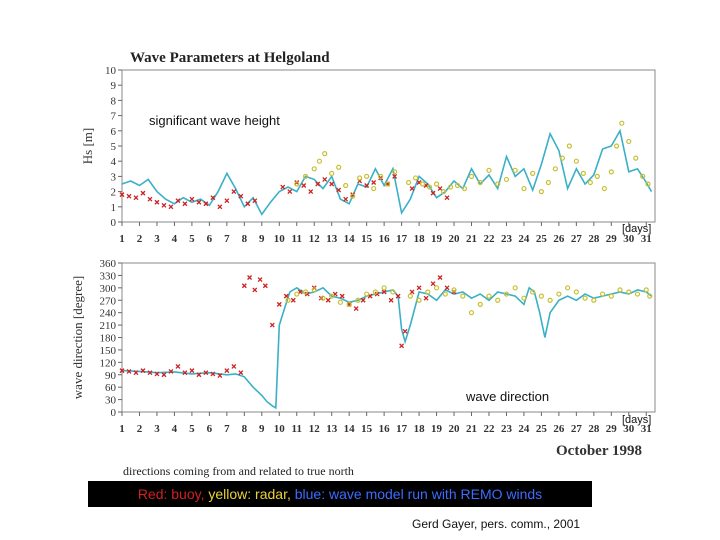 Image resolution: width=720 pixels, height=540 pixels. I want to click on y-tick-label: 5, so click(114, 147).